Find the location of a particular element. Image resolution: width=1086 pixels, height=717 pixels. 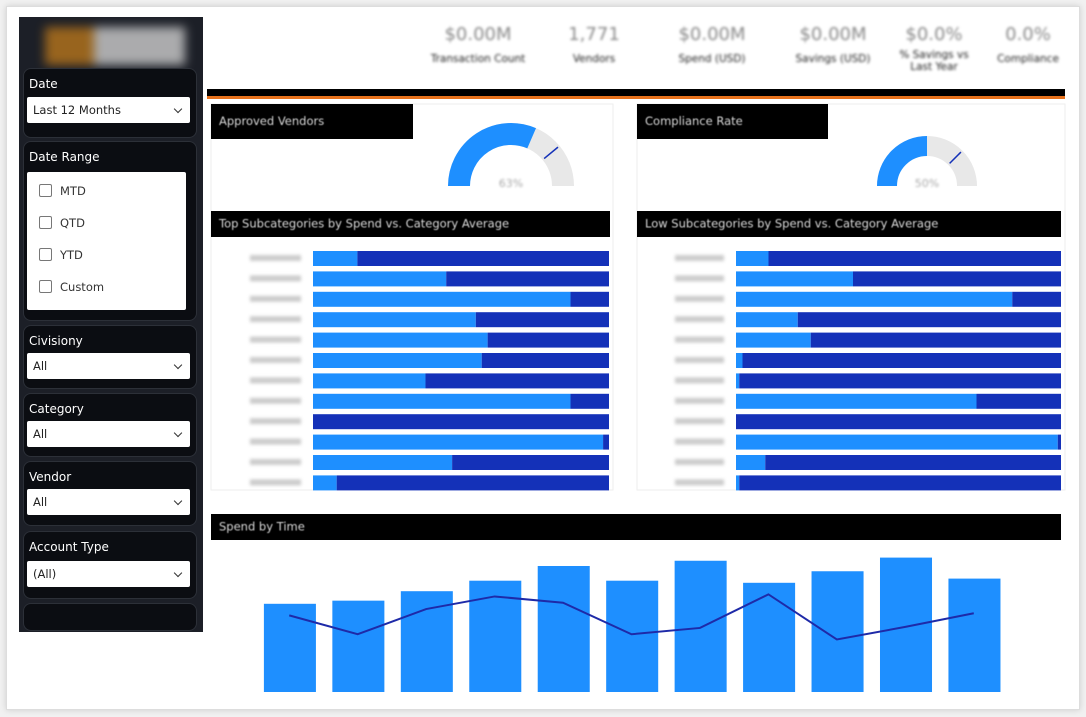

chart-title: Approved Vendors is located at coordinates (271, 121).